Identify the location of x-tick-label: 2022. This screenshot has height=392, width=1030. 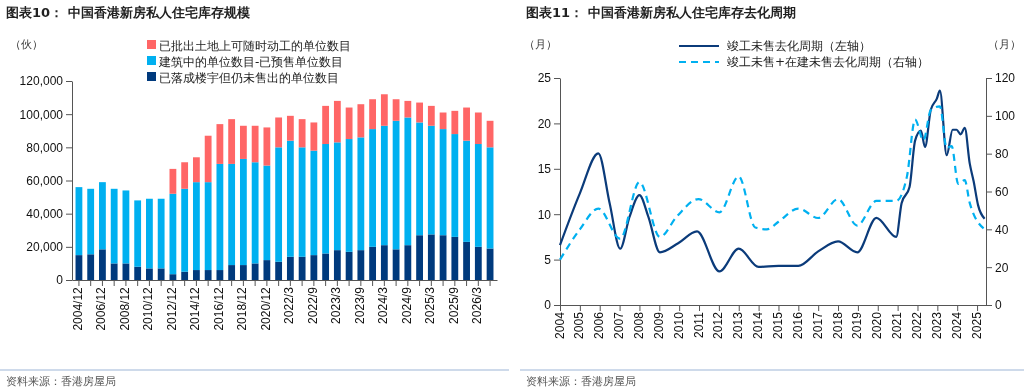
(916, 325).